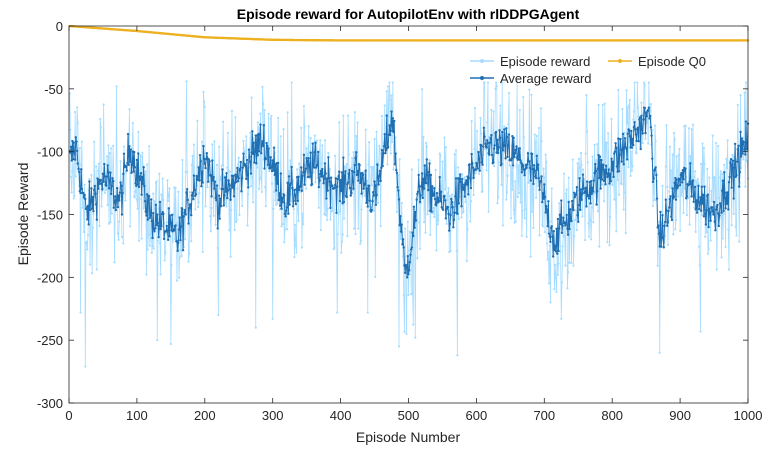  What do you see at coordinates (59, 26) in the screenshot?
I see `y-tick-label: 0` at bounding box center [59, 26].